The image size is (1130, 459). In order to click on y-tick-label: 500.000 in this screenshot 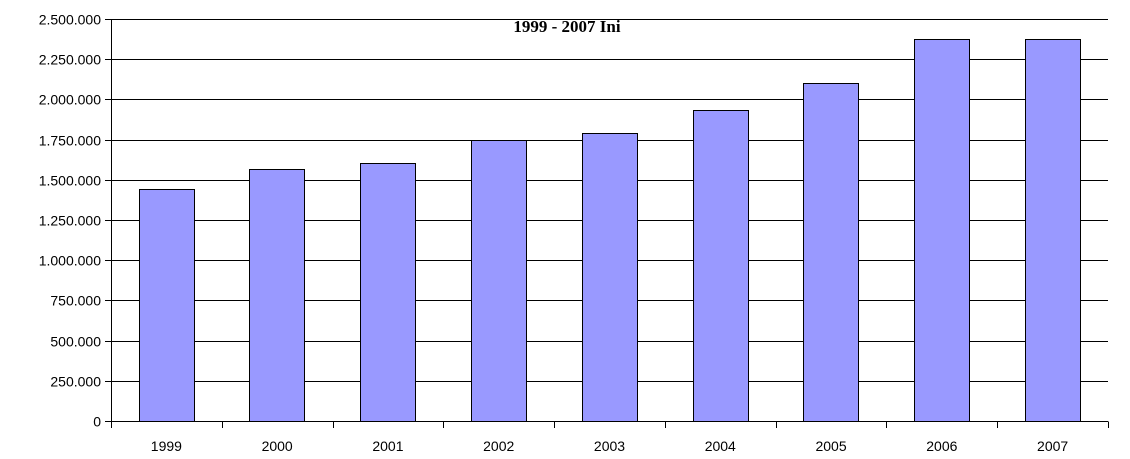, I will do `click(75, 342)`.